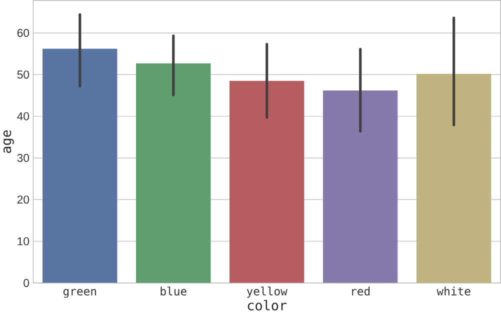  Describe the element at coordinates (361, 291) in the screenshot. I see `x-tick-label: red` at that location.